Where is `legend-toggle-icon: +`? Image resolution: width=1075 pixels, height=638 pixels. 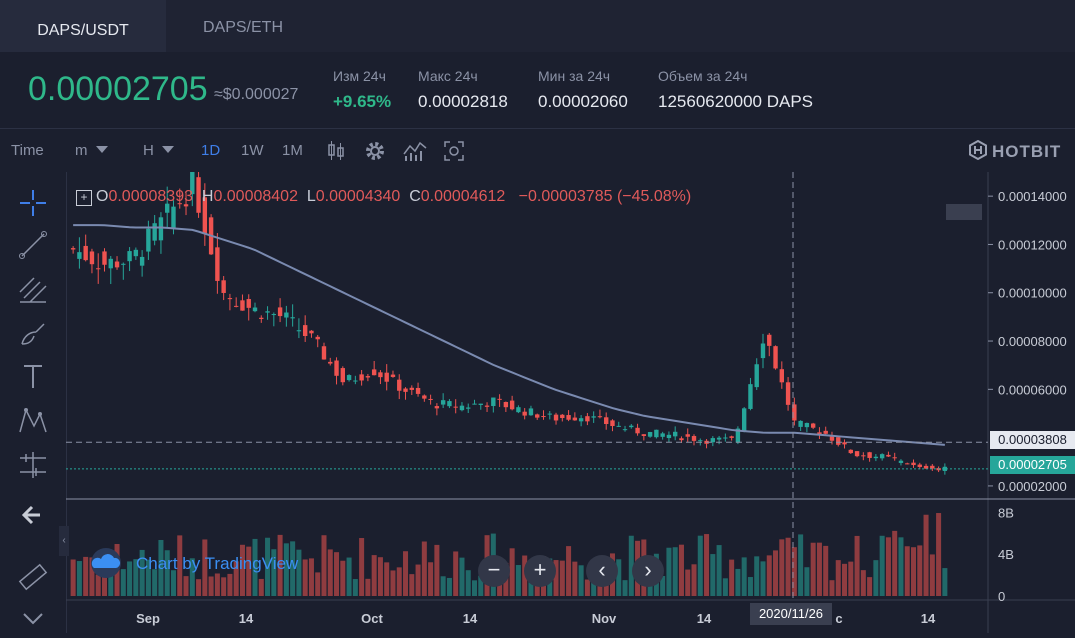
legend-toggle-icon: + is located at coordinates (84, 198).